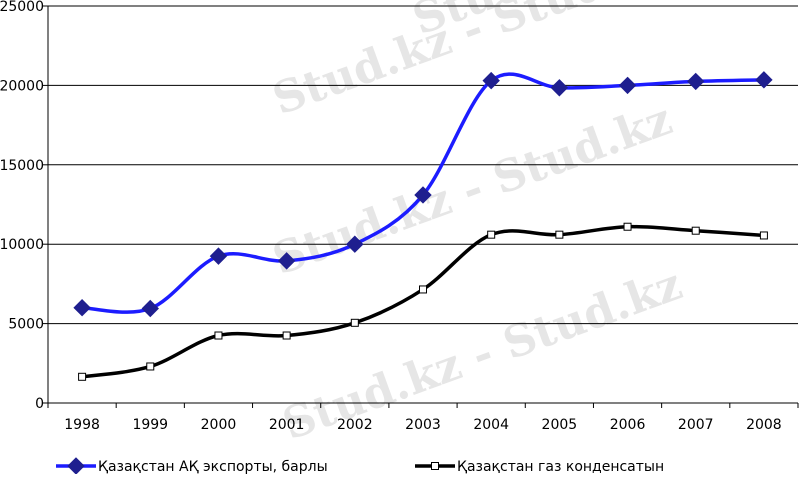 This screenshot has height=478, width=800. What do you see at coordinates (696, 425) in the screenshot?
I see `x-tick-label: 2007` at bounding box center [696, 425].